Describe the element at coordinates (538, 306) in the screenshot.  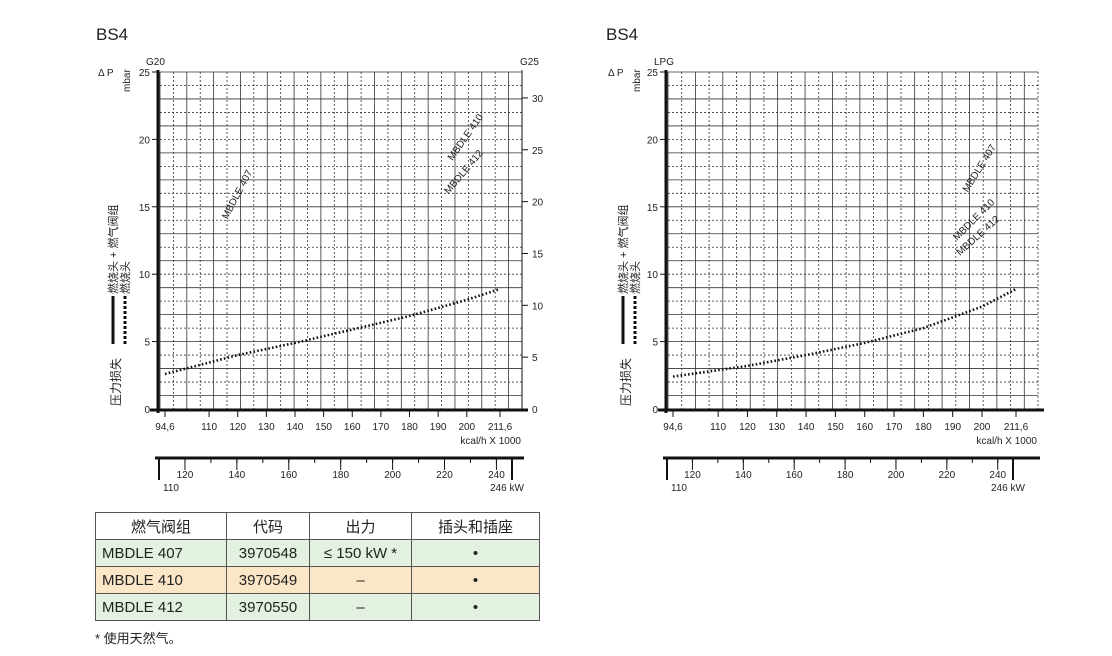
I see `y-right-tick-label: 10` at that location.